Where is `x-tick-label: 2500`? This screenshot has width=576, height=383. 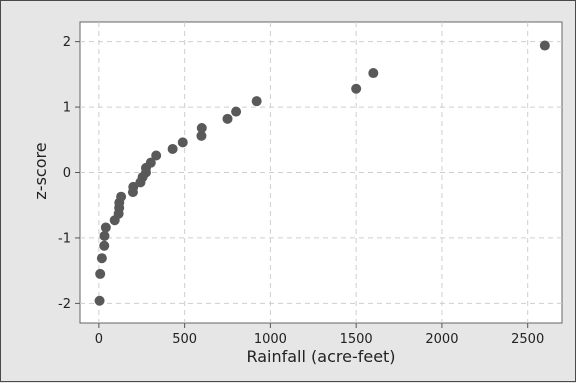
x-tick-label: 2500 is located at coordinates (527, 339).